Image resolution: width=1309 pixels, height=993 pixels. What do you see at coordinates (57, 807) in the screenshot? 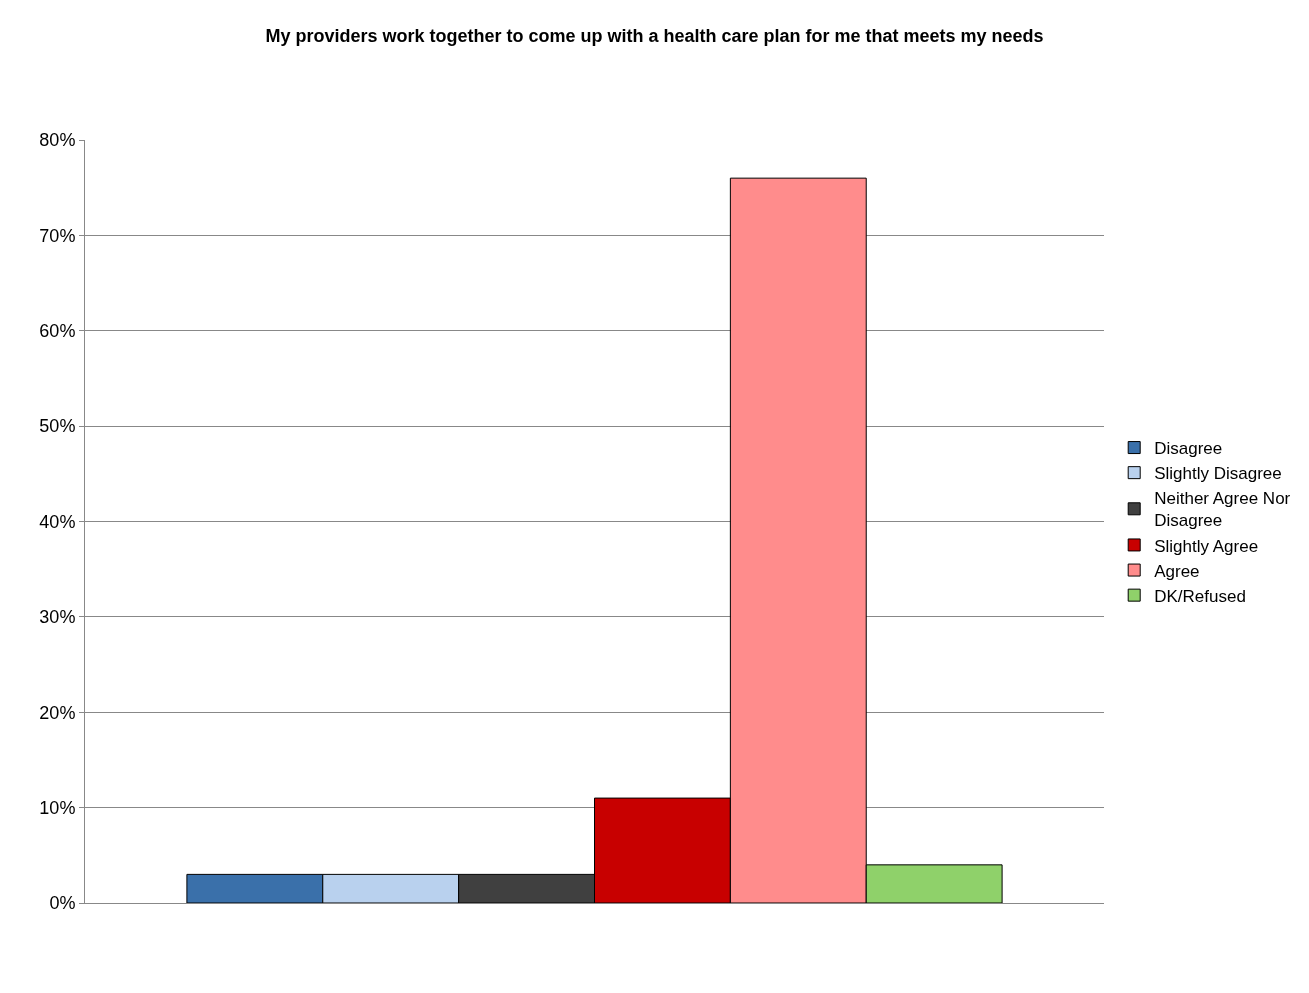
I see `y-tick-label: 10%` at bounding box center [57, 807].